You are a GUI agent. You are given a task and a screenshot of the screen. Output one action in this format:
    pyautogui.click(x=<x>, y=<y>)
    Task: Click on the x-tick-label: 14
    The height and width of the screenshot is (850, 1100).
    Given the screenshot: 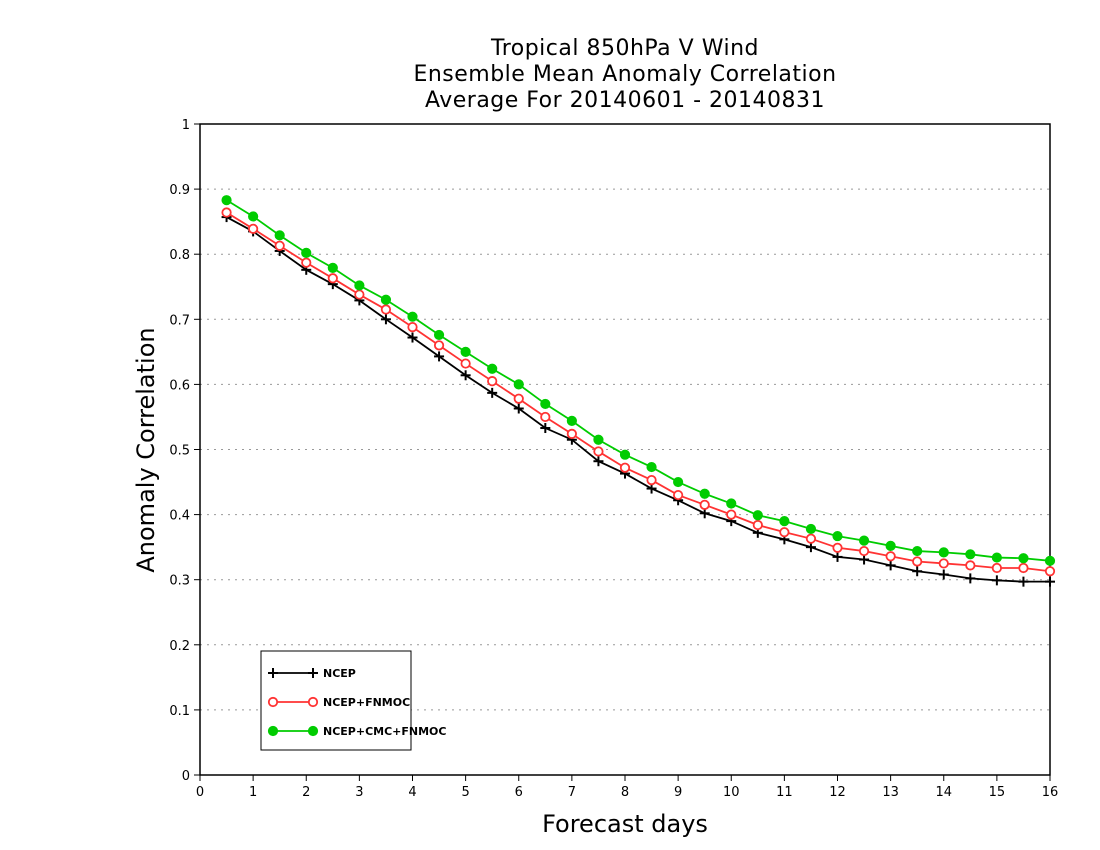 What is the action you would take?
    pyautogui.click(x=943, y=792)
    